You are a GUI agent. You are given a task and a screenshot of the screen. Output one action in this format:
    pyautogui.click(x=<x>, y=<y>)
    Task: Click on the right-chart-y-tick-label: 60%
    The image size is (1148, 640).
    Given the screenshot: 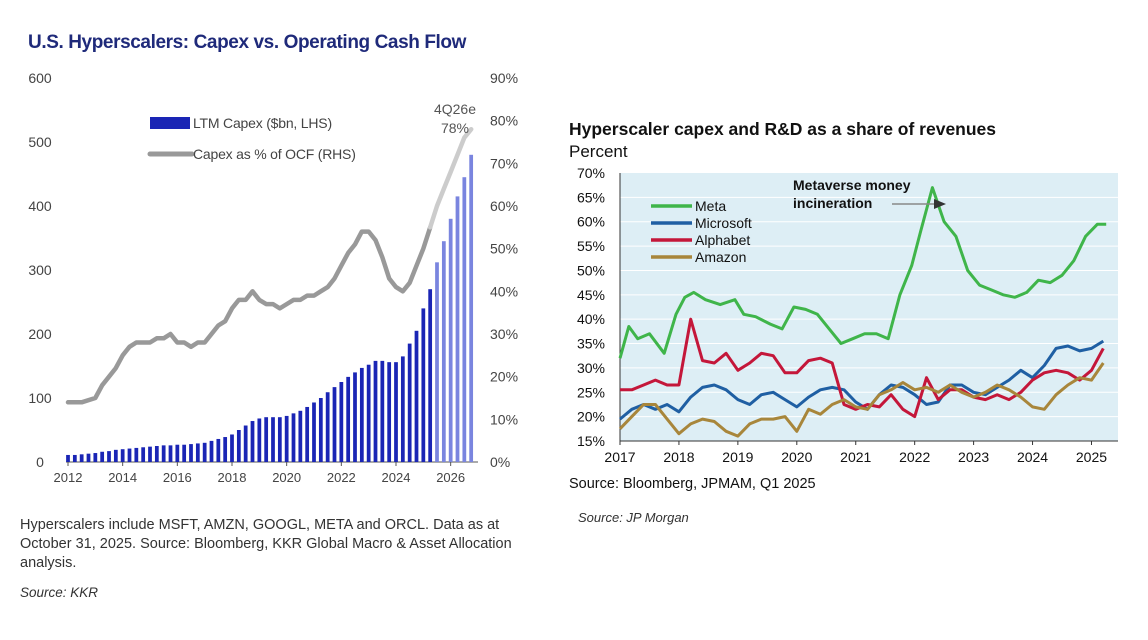 What is the action you would take?
    pyautogui.click(x=591, y=222)
    